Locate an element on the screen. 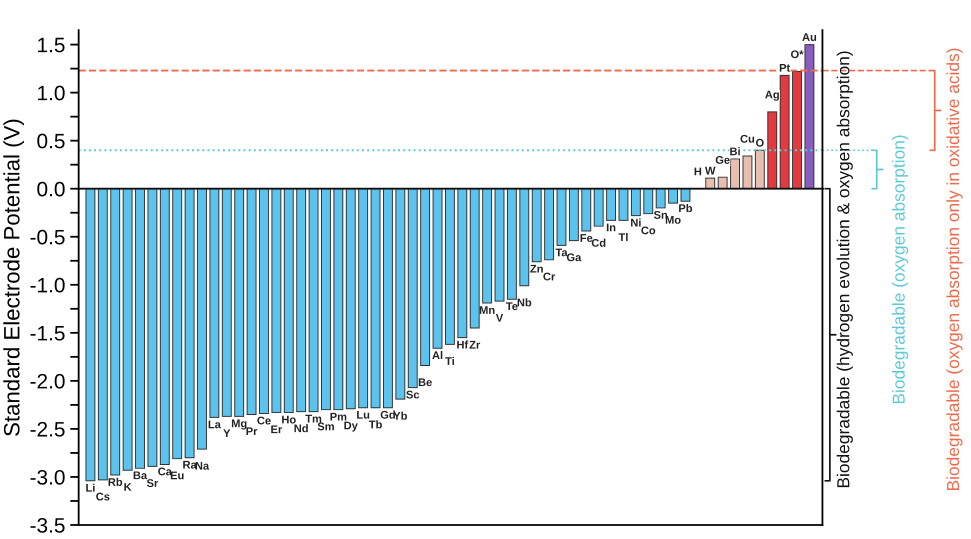 This screenshot has height=539, width=971. x-tick-label: Pm is located at coordinates (338, 416).